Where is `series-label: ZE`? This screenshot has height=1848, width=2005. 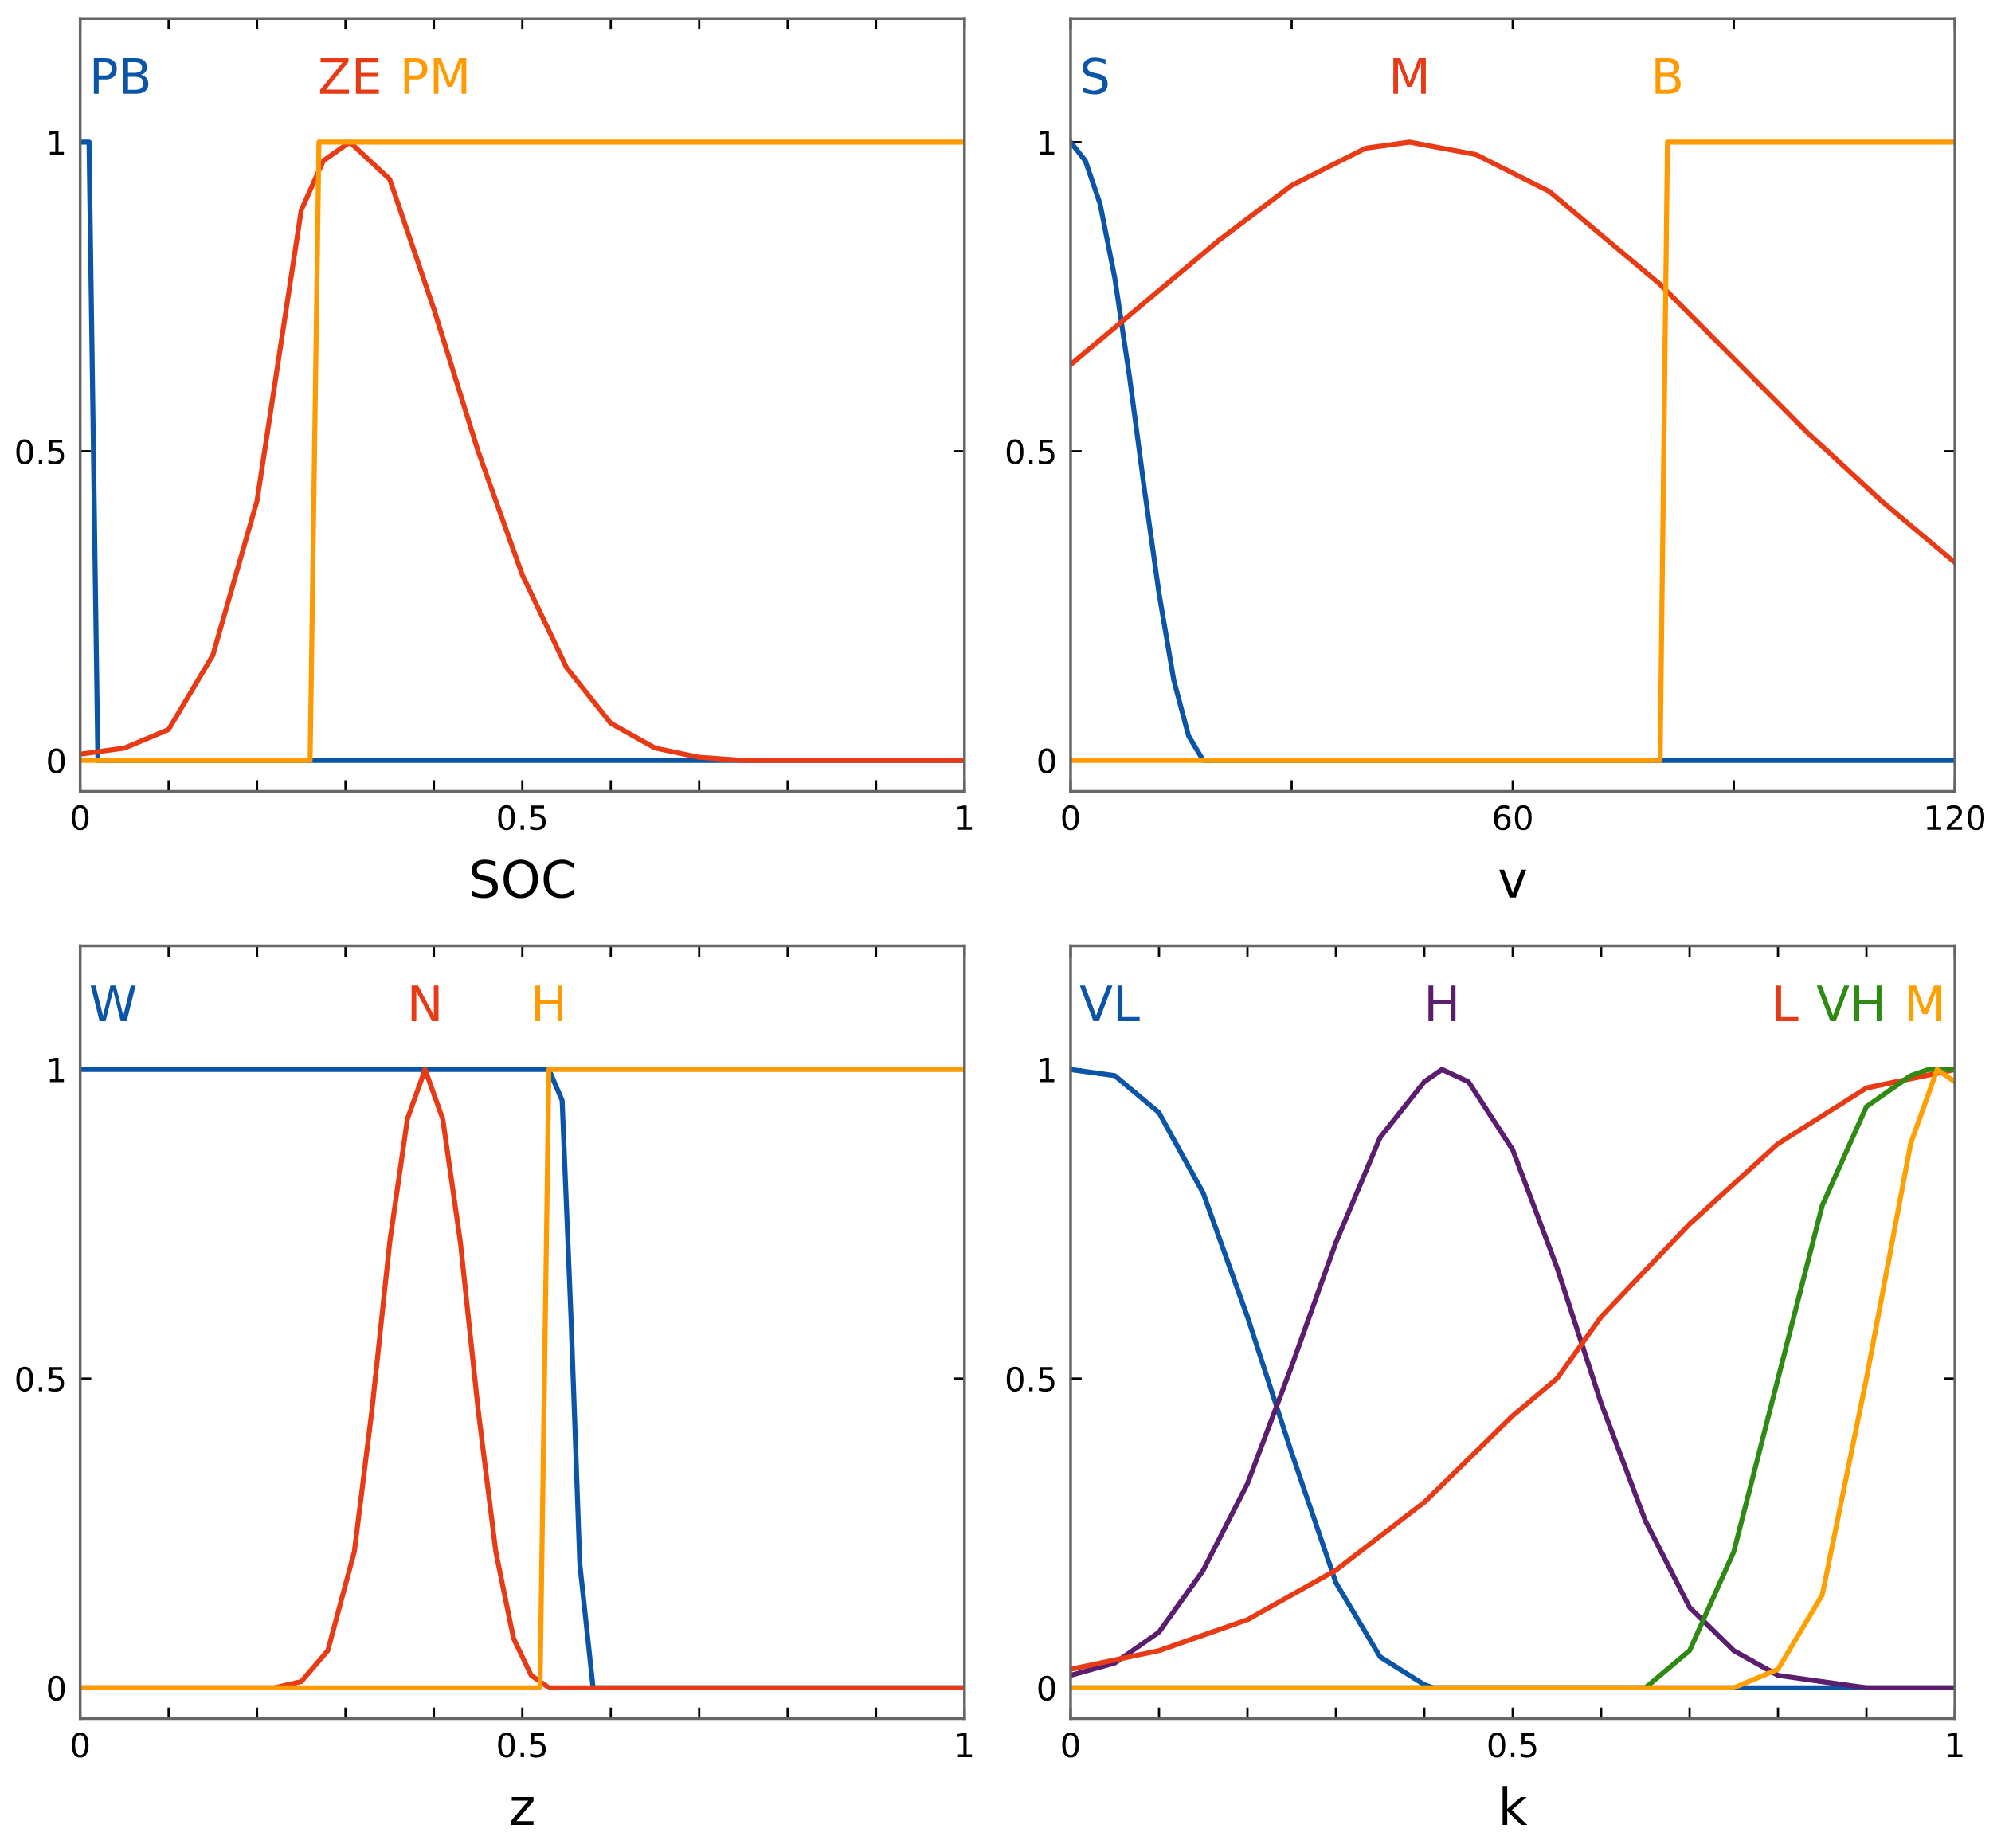 series-label: ZE is located at coordinates (349, 76).